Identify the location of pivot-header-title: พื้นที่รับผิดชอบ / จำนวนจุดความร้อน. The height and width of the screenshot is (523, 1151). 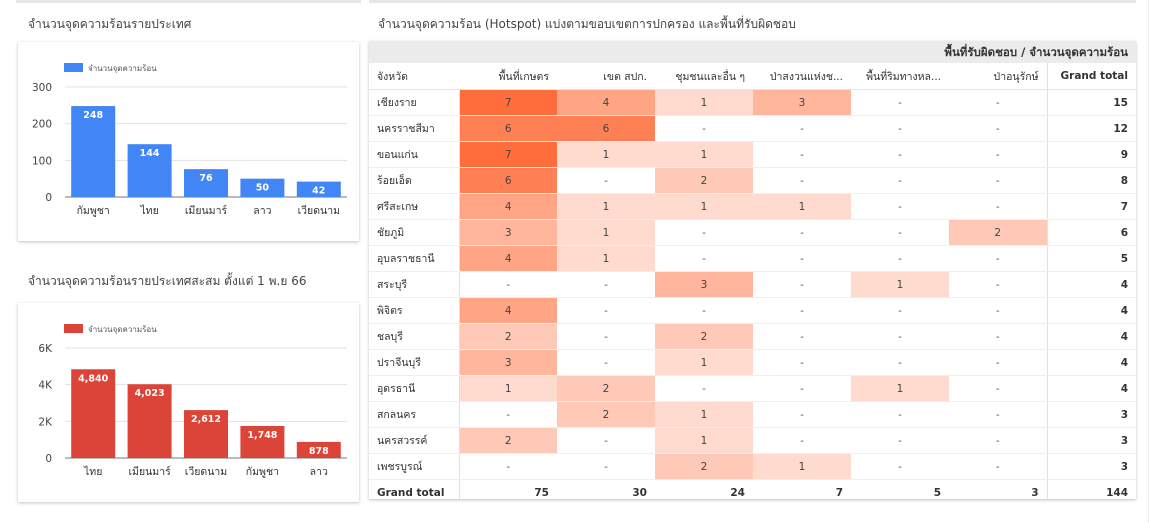
(752, 52).